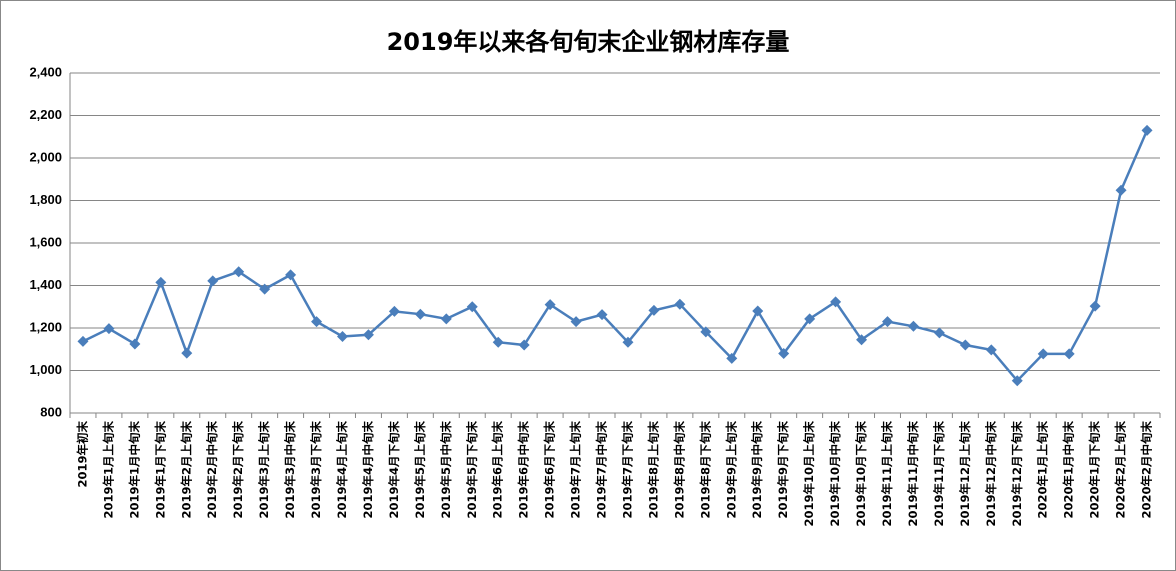  What do you see at coordinates (45, 241) in the screenshot?
I see `y-tick-label: 1,600` at bounding box center [45, 241].